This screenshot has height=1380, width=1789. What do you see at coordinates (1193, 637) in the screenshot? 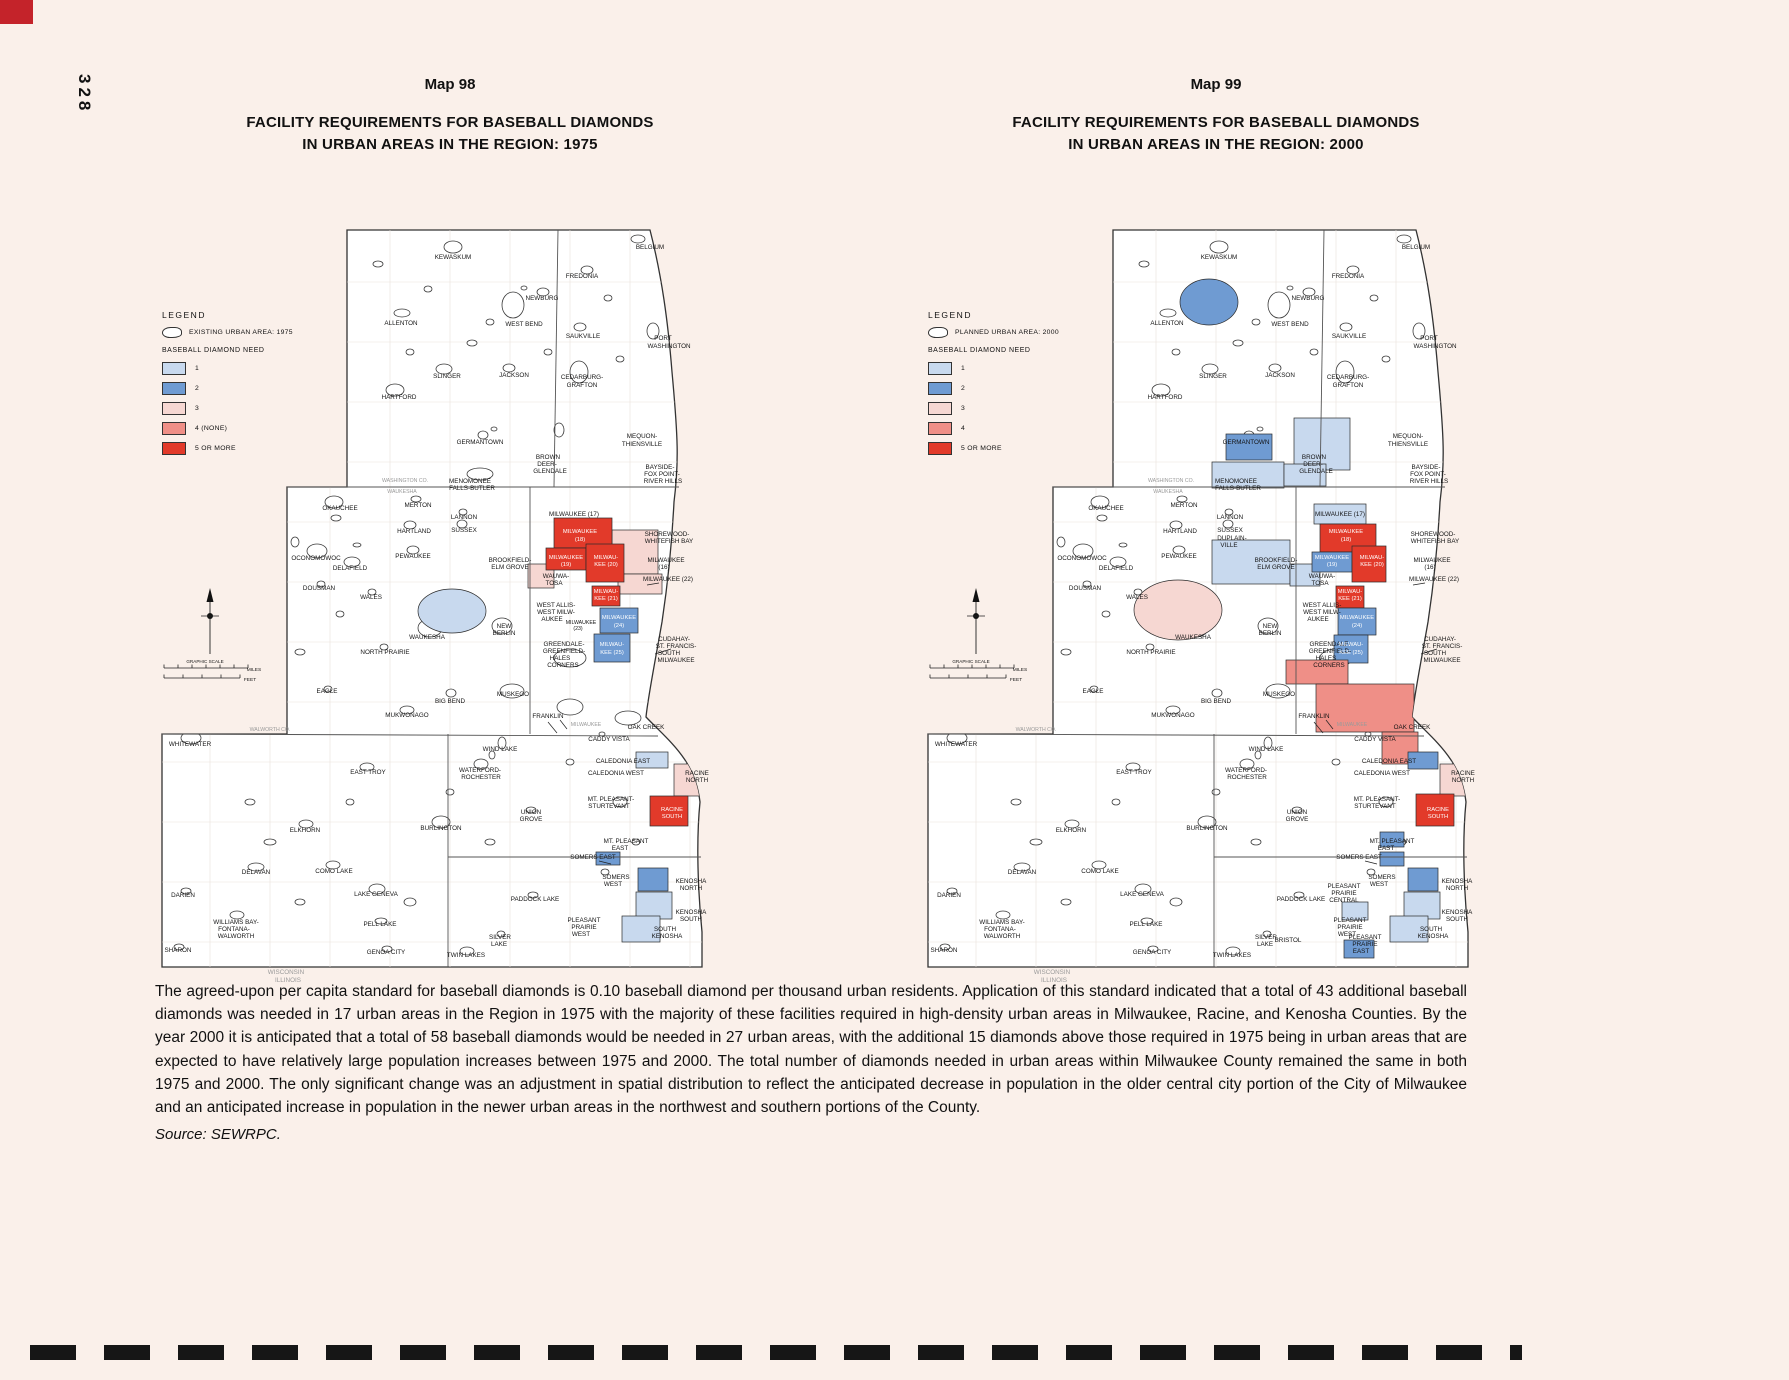
I see `map-label: WAUKESHA` at bounding box center [1193, 637].